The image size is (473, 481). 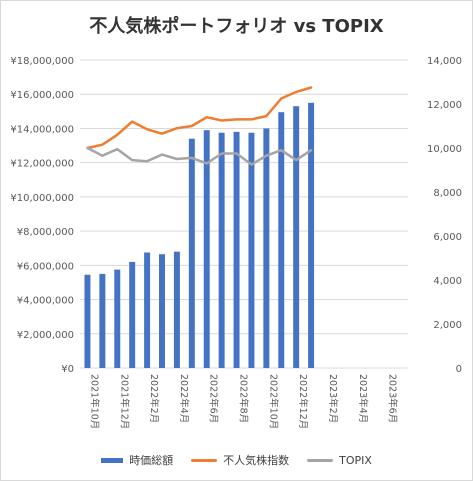 What do you see at coordinates (355, 460) in the screenshot?
I see `legend-label: TOPIX` at bounding box center [355, 460].